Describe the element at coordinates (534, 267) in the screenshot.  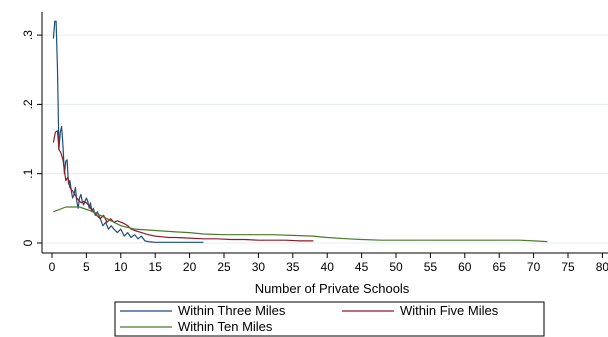
I see `x-tick-label-14: 70` at that location.